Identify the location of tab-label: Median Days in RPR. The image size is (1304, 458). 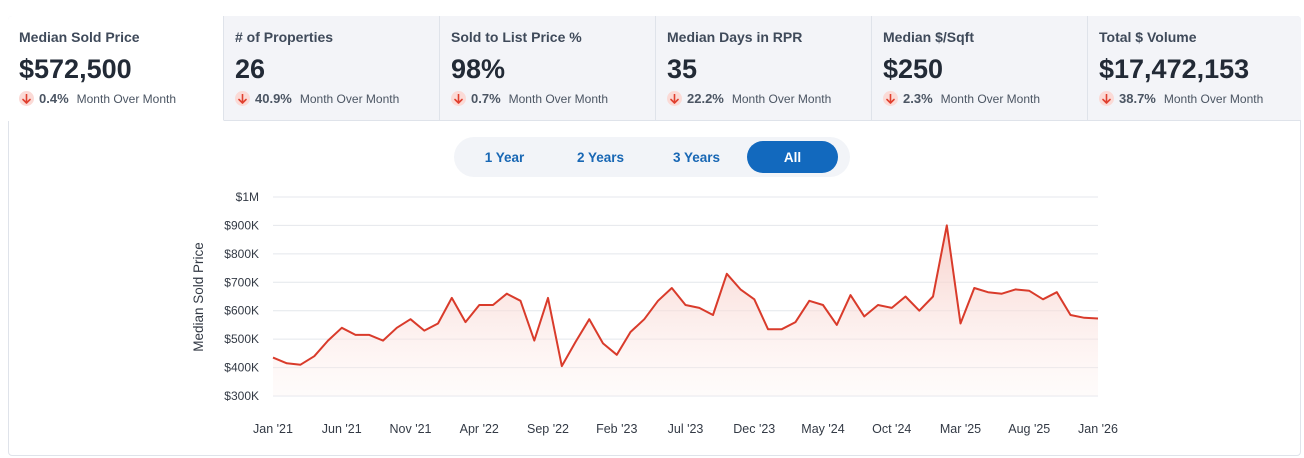
(735, 37).